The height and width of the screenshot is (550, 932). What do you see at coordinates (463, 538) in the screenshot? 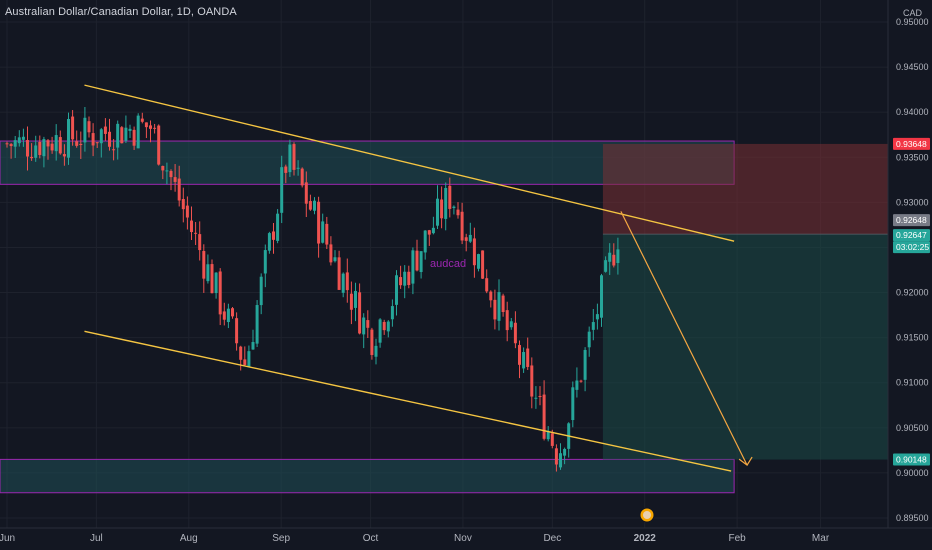
I see `time-tick-label: Nov` at bounding box center [463, 538].